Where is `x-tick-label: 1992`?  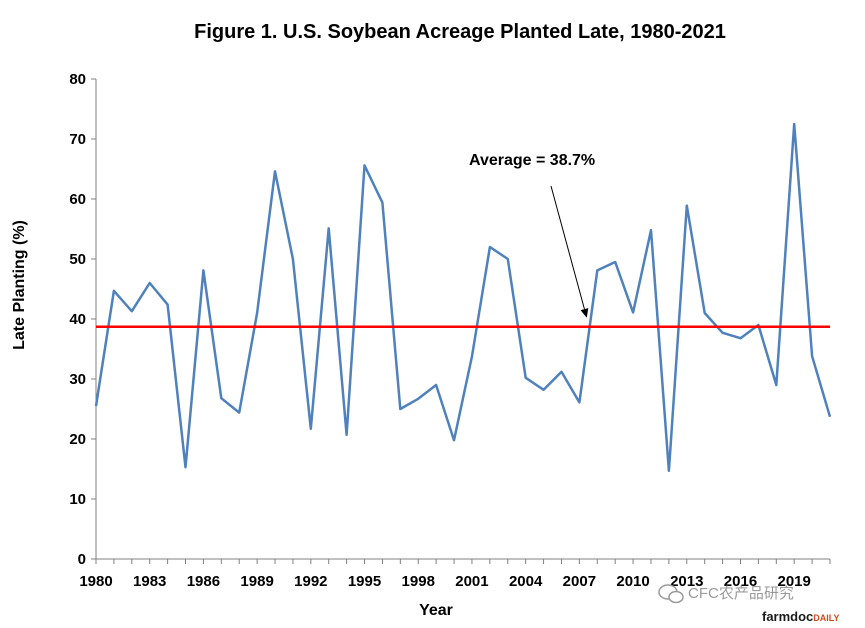 x-tick-label: 1992 is located at coordinates (310, 581).